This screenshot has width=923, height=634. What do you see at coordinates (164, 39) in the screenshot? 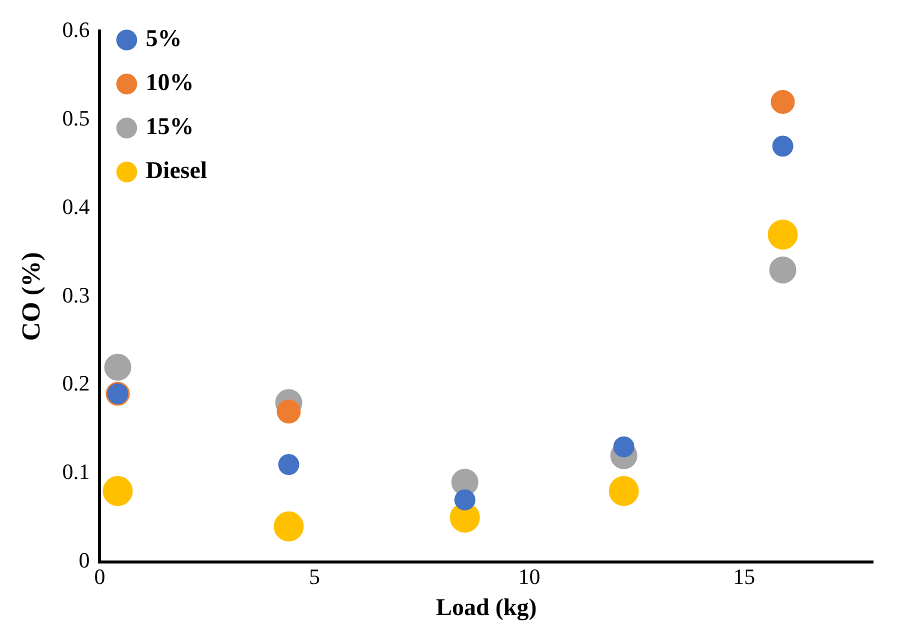
I see `legend-label: 5%` at bounding box center [164, 39].